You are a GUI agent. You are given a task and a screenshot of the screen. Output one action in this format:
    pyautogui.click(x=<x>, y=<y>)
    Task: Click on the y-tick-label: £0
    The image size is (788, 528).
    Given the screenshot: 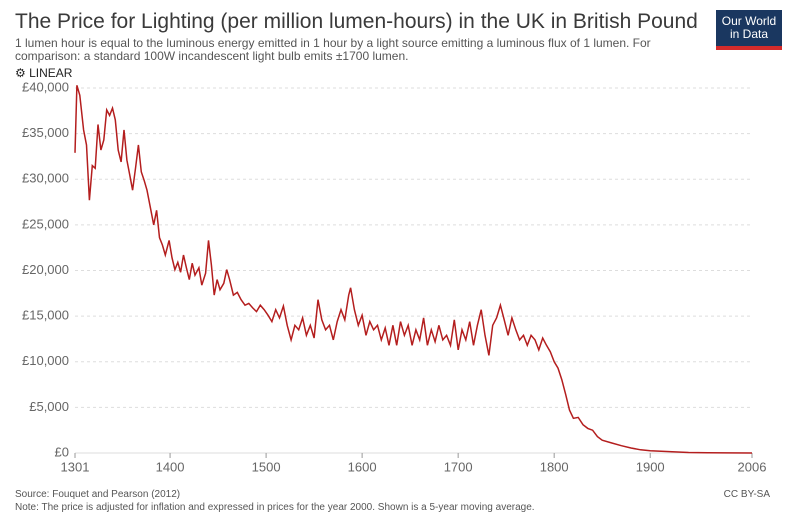 What is the action you would take?
    pyautogui.click(x=62, y=451)
    